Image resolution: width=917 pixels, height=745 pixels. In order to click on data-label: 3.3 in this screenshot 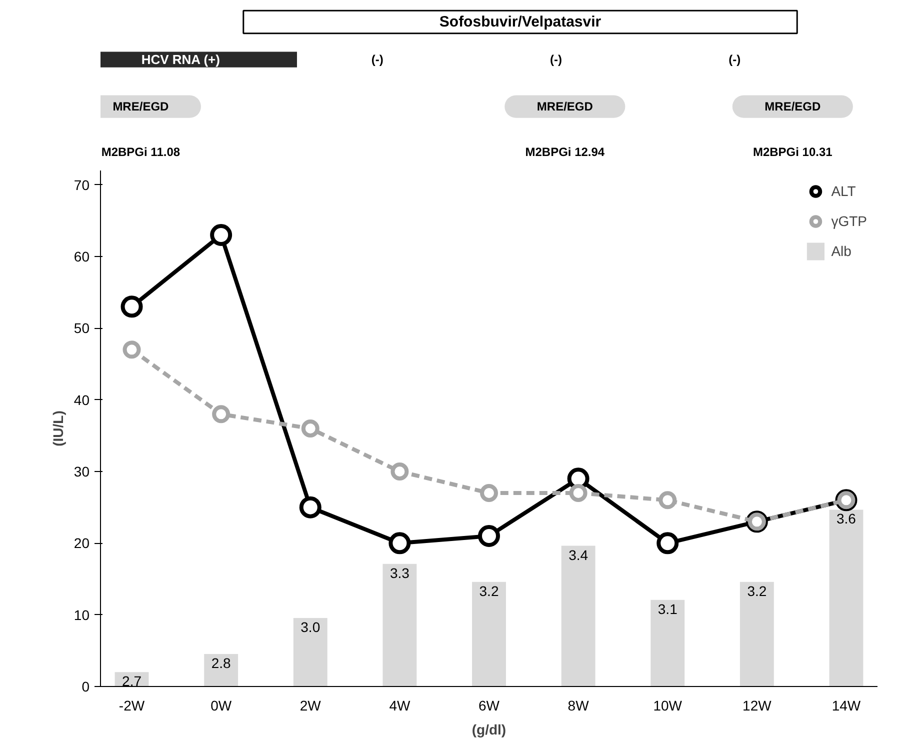, I will do `click(400, 572)`.